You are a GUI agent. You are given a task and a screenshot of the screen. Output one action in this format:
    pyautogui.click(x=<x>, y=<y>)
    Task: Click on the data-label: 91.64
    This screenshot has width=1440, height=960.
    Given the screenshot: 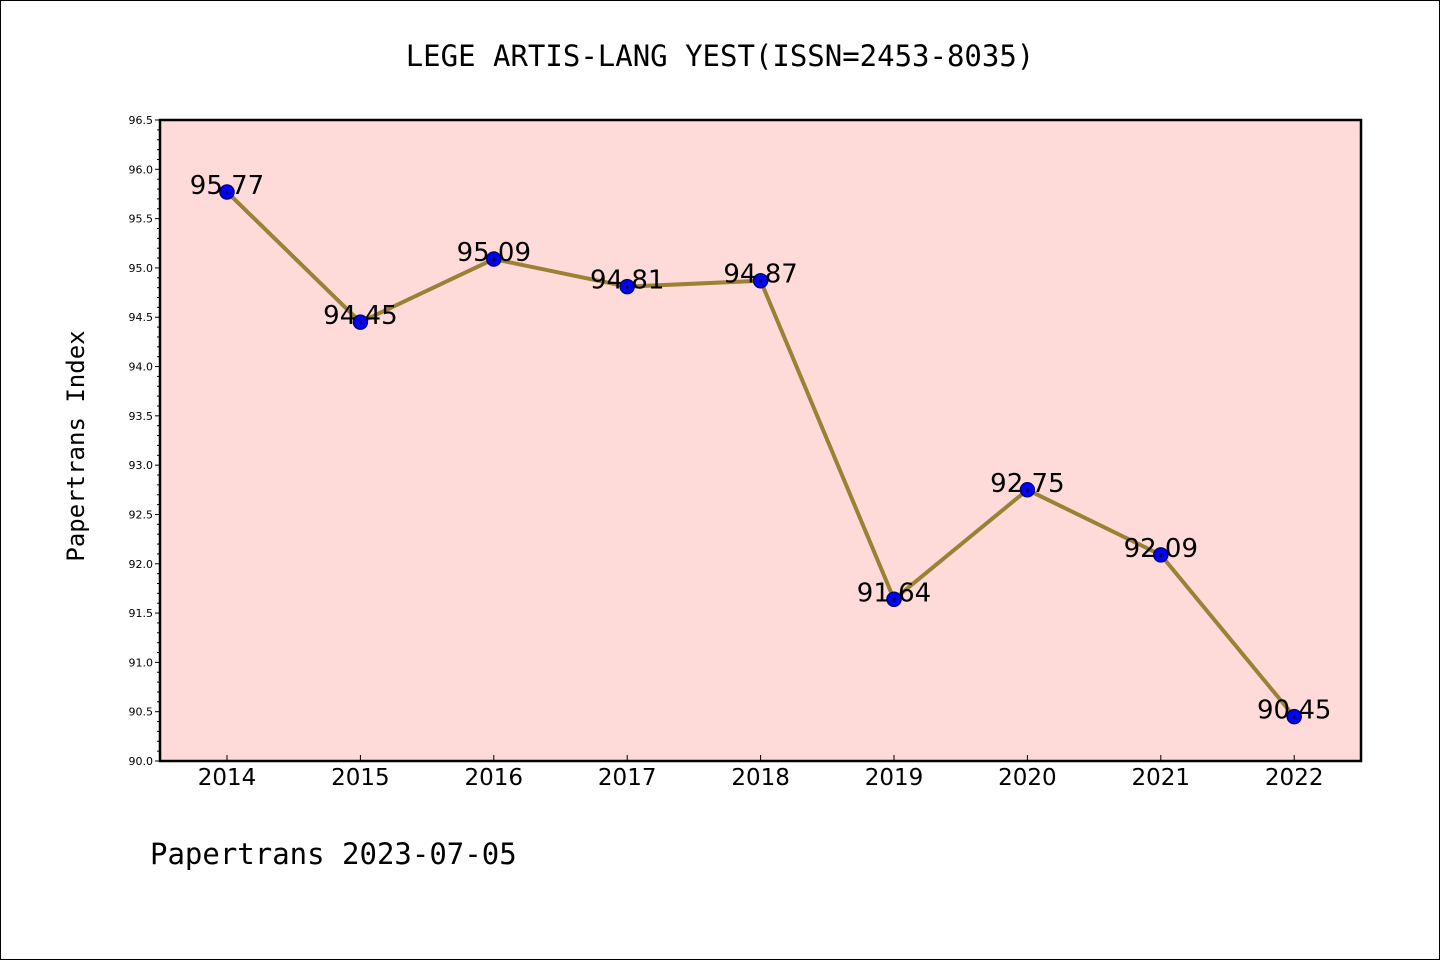 What is the action you would take?
    pyautogui.click(x=894, y=593)
    